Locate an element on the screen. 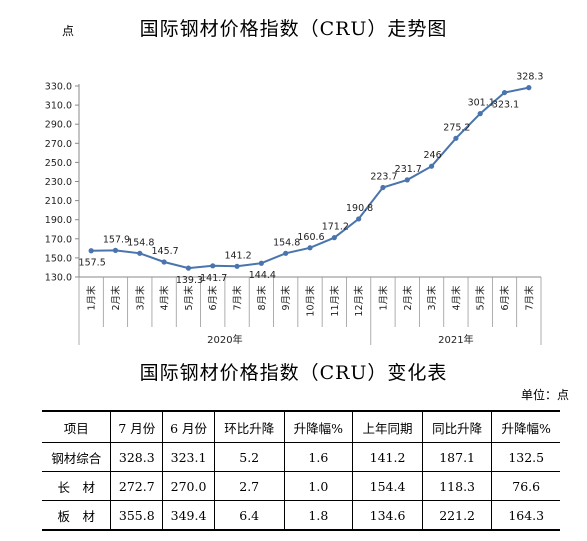 The width and height of the screenshot is (587, 541). header-yoy-change: 同比升降 is located at coordinates (457, 426).